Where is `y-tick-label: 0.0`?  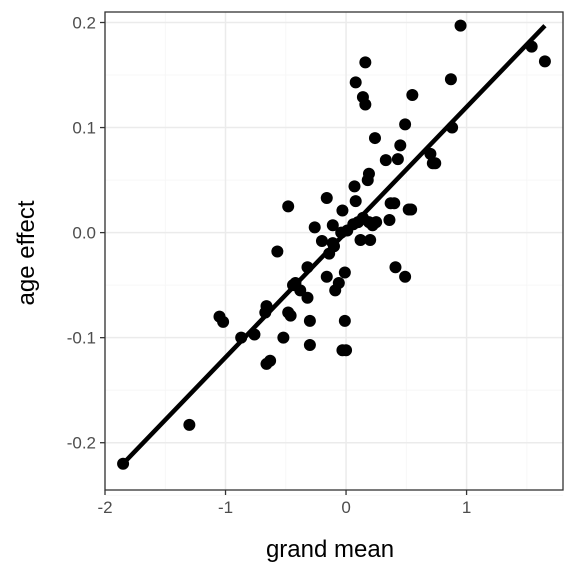
y-tick-label: 0.0 is located at coordinates (84, 233).